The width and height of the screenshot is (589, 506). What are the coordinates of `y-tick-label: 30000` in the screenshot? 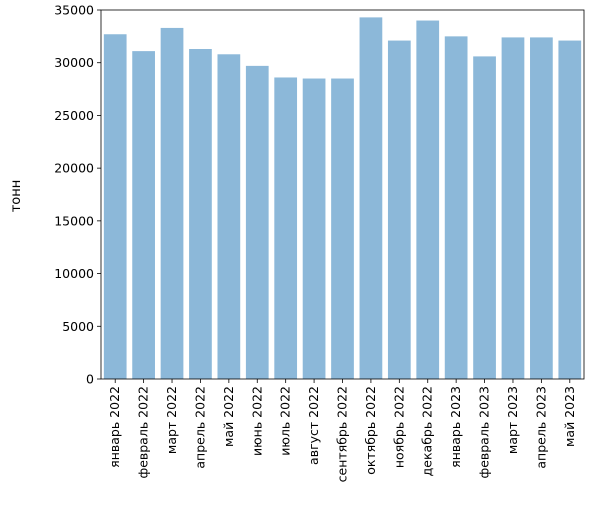 It's located at (74, 62).